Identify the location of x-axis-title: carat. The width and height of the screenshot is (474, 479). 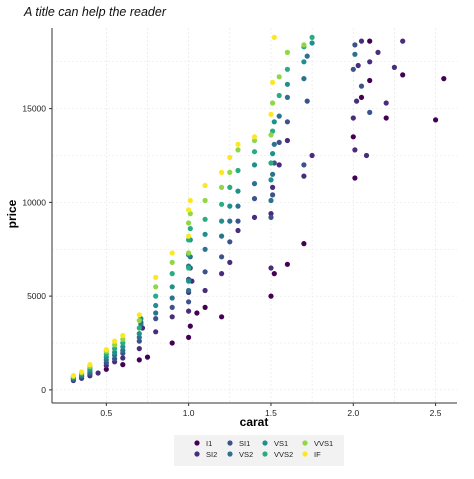
(254, 422).